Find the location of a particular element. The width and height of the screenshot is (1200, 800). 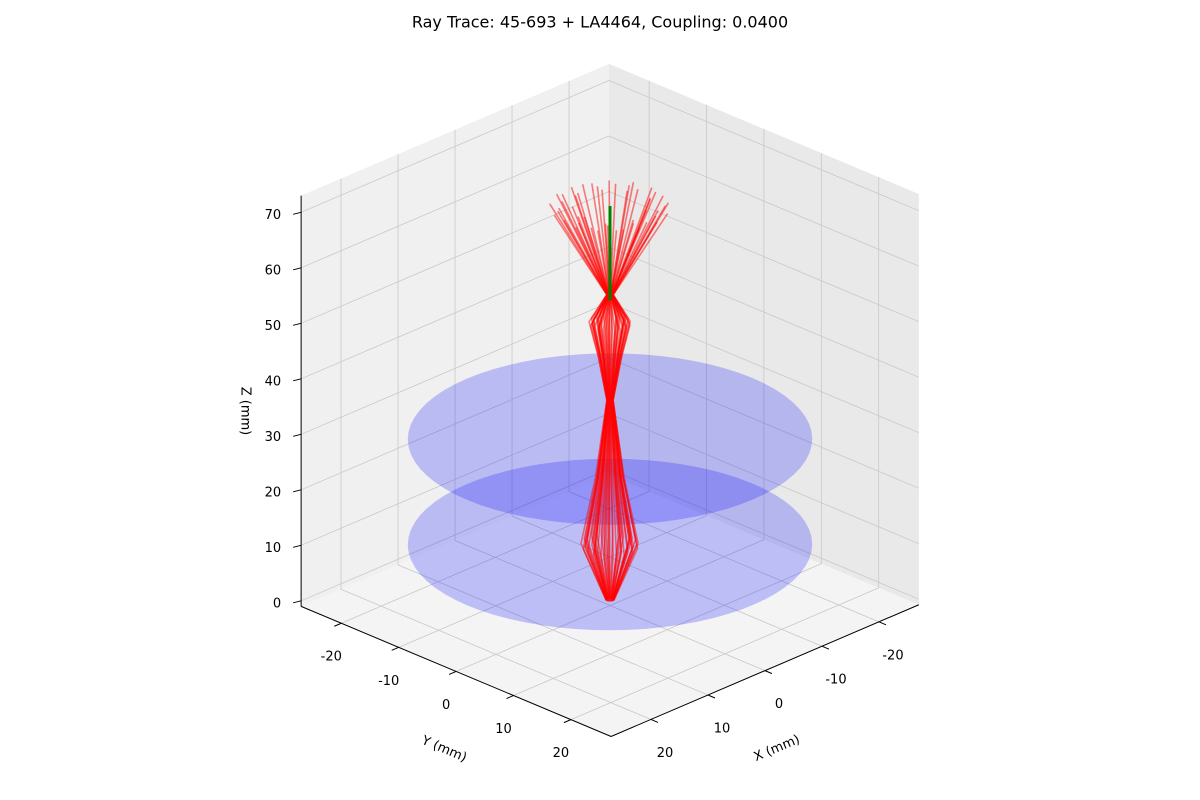

x-tick-label: -20 is located at coordinates (892, 655).